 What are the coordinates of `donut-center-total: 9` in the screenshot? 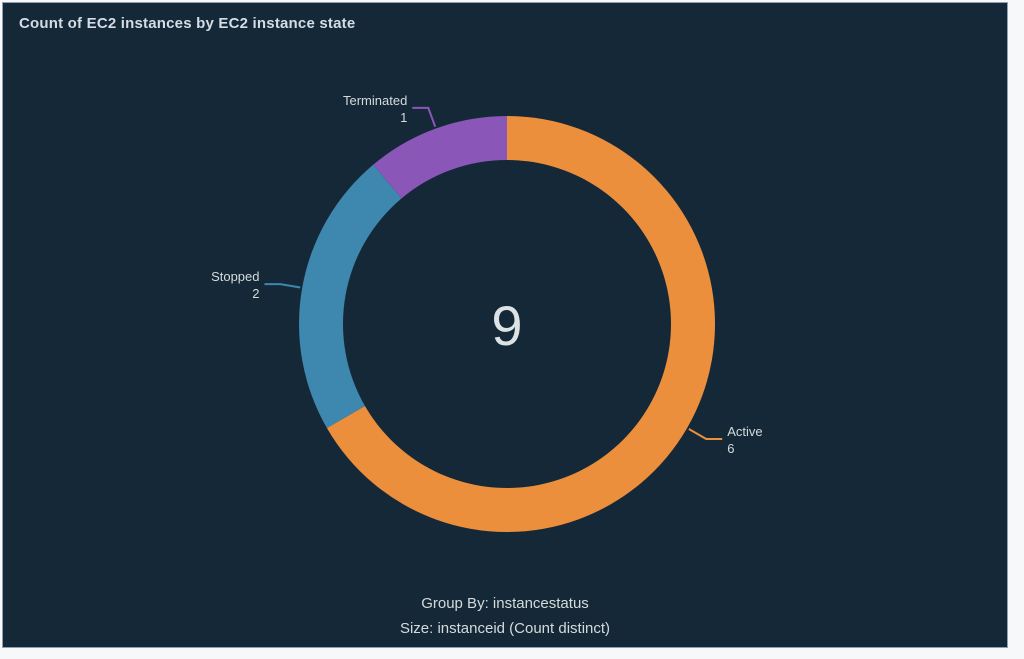 It's located at (506, 325).